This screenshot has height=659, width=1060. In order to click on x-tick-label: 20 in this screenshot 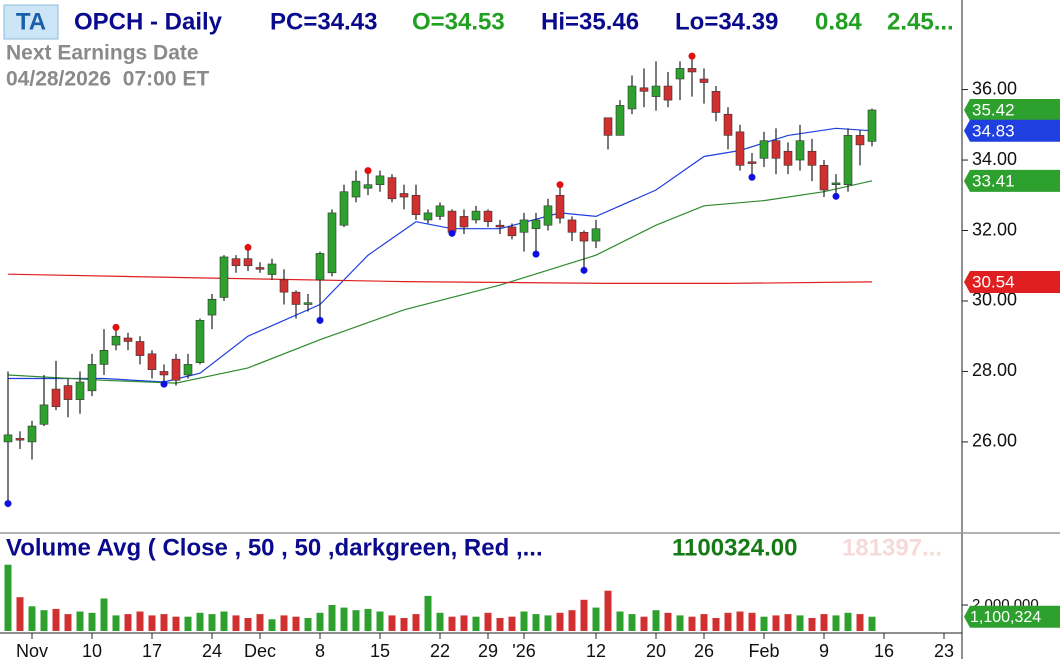, I will do `click(656, 650)`.